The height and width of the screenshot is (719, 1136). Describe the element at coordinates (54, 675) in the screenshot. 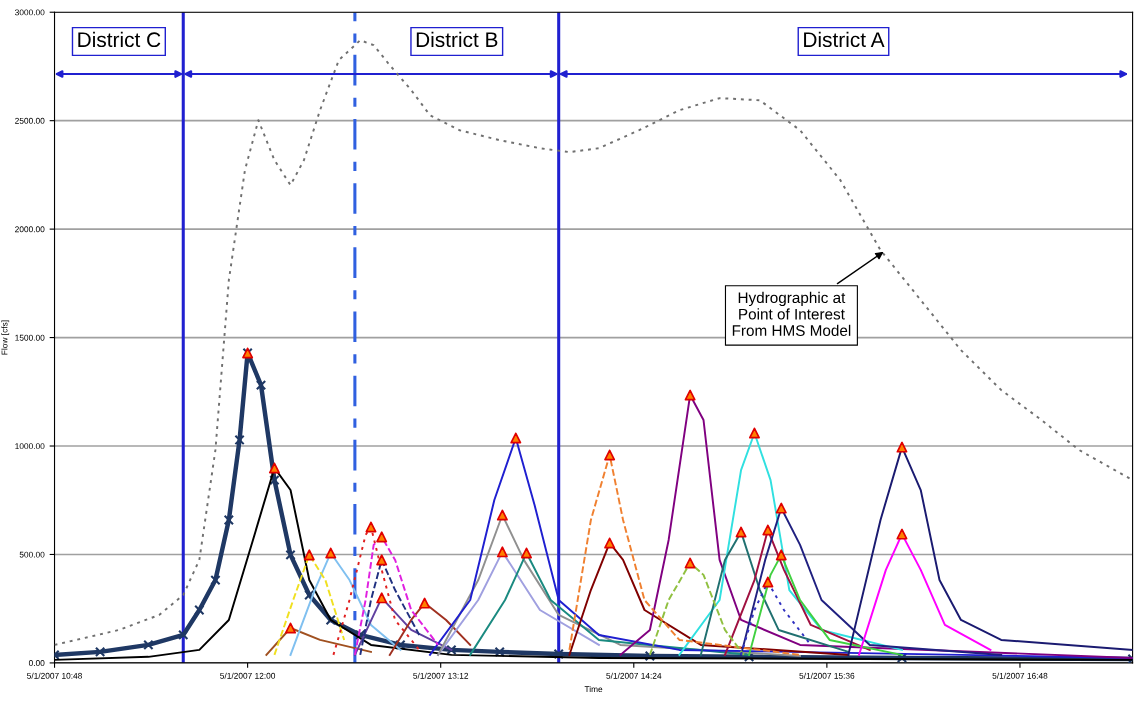

I see `x-tick-label: 5/1/2007 10:48` at that location.